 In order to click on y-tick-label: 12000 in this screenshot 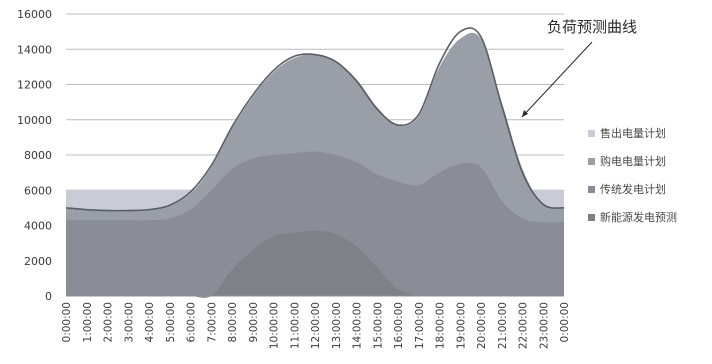, I will do `click(34, 85)`.